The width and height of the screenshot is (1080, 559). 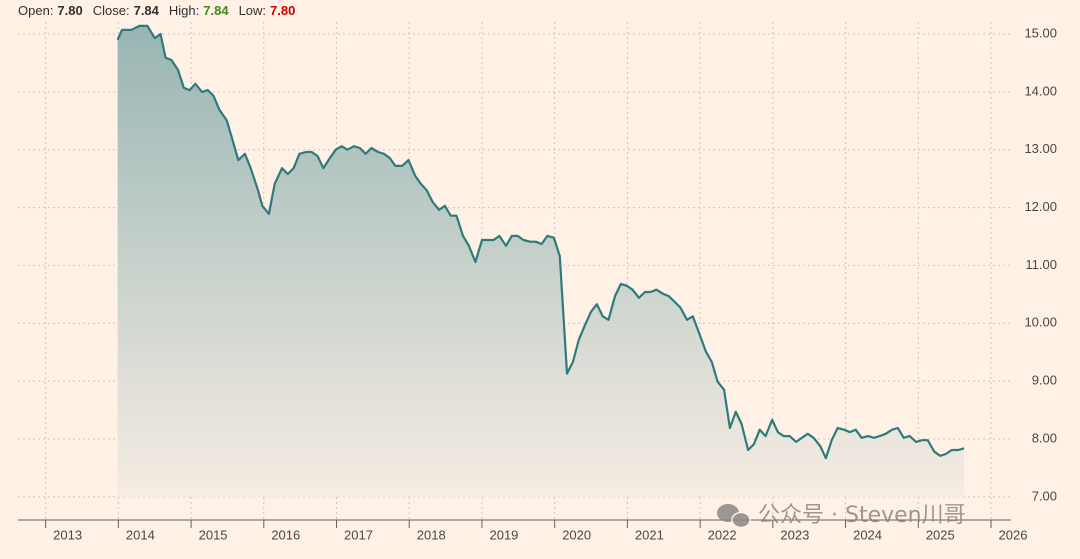 What do you see at coordinates (285, 534) in the screenshot?
I see `x-tick-label: 2016` at bounding box center [285, 534].